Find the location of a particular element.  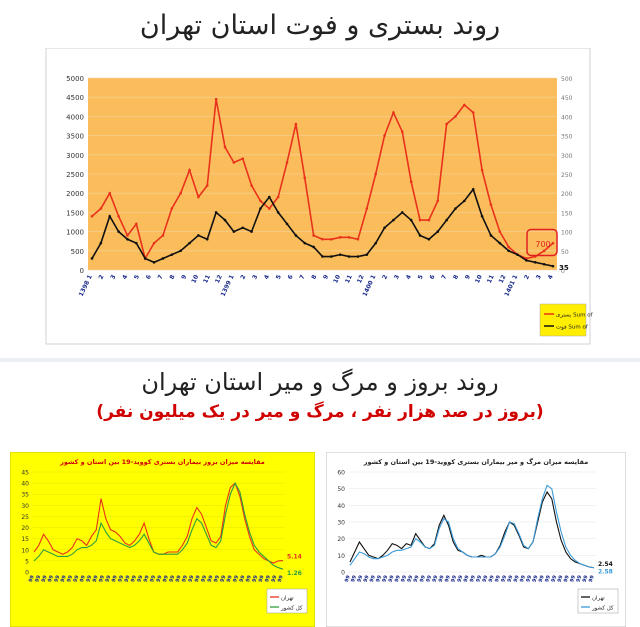

annotation-label: 2.54 is located at coordinates (605, 564).